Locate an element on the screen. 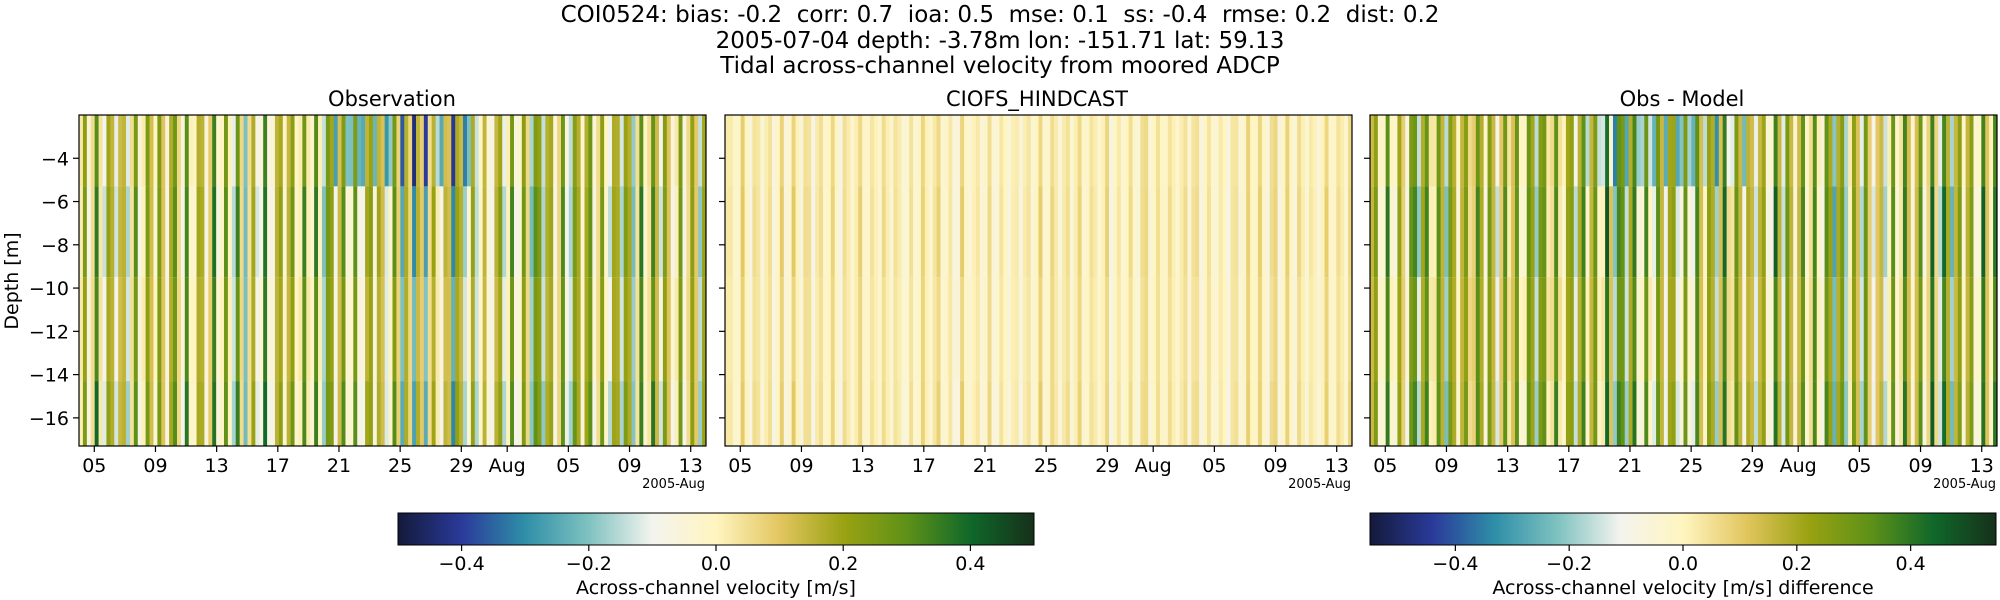  x-tick-label: 17 is located at coordinates (924, 466).